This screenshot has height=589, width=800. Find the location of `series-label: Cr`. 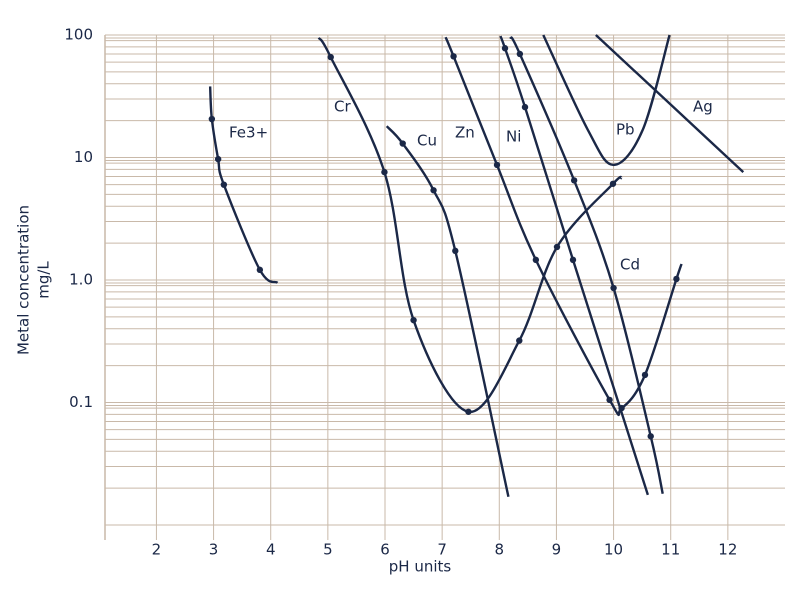

series-label: Cr is located at coordinates (342, 107).